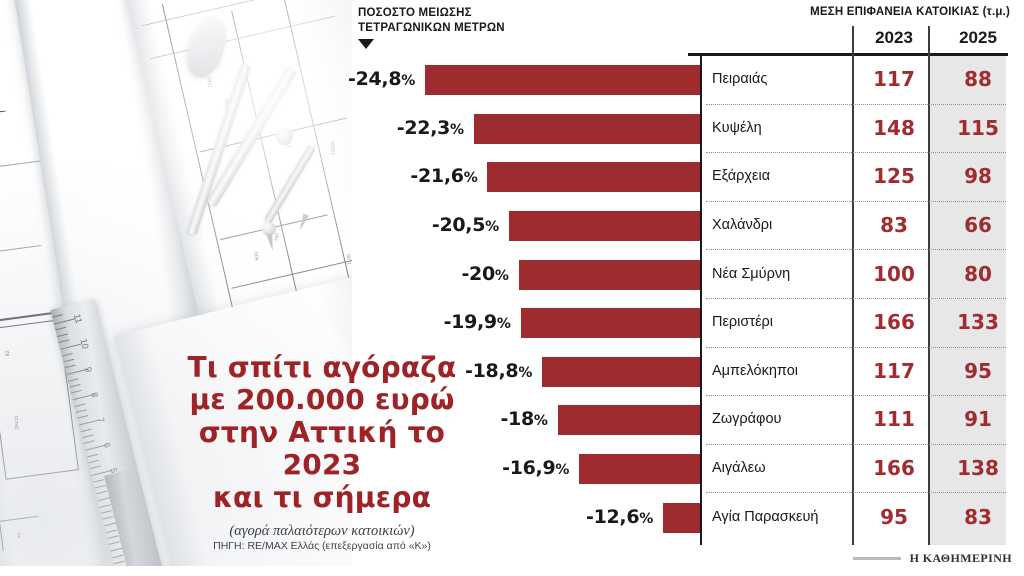 The width and height of the screenshot is (1024, 576). I want to click on table-row: -20,5% Χαλάνδρι 83 66, so click(512, 225).